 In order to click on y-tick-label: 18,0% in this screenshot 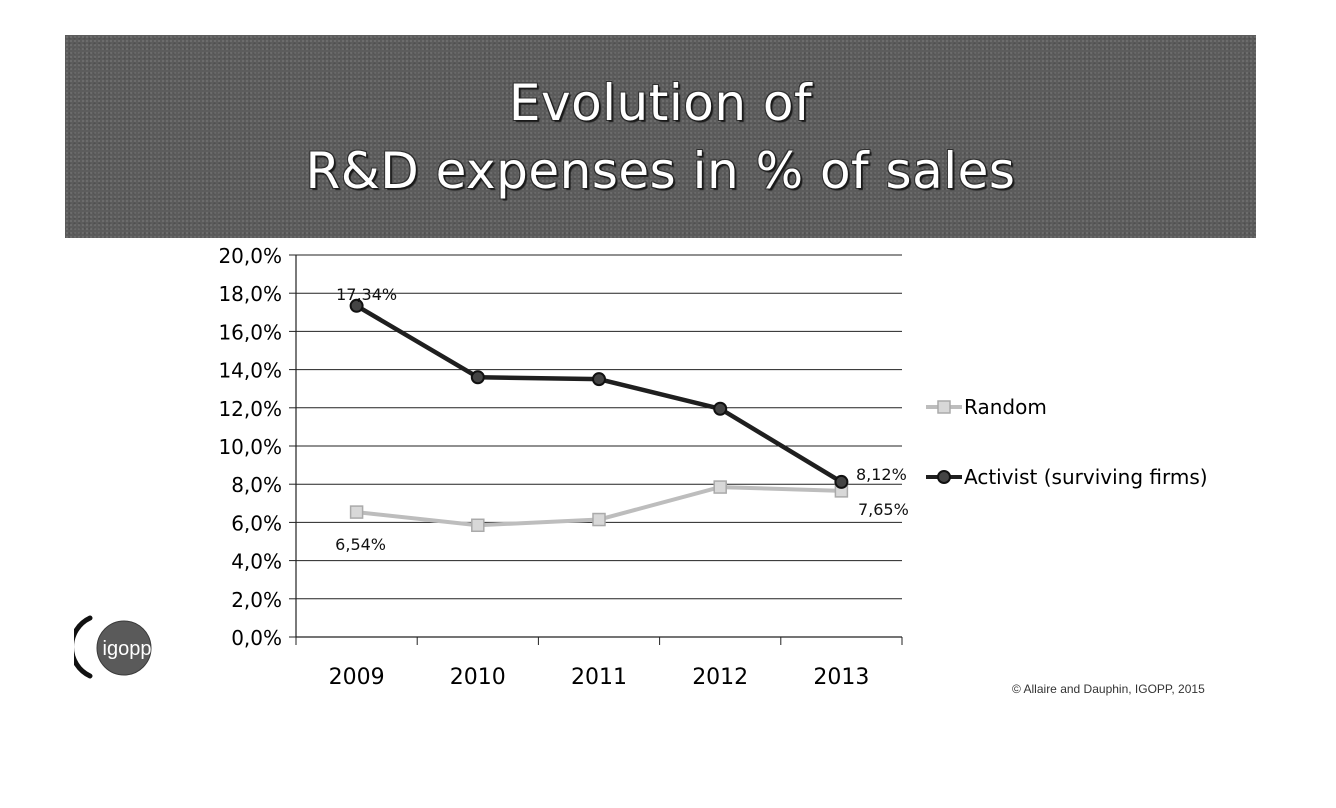, I will do `click(250, 294)`.